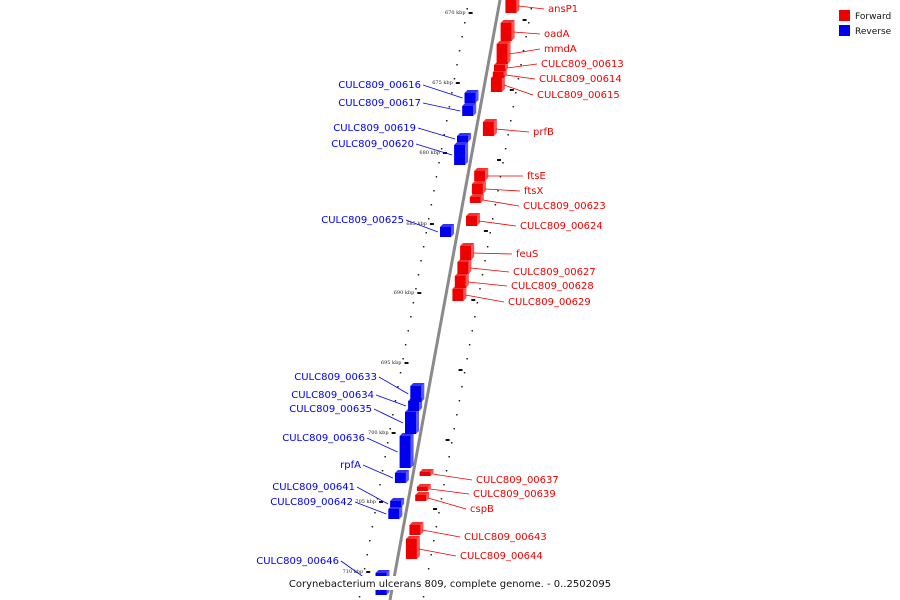 This screenshot has height=600, width=900. I want to click on gene-label: CULC809_00635, so click(330, 409).